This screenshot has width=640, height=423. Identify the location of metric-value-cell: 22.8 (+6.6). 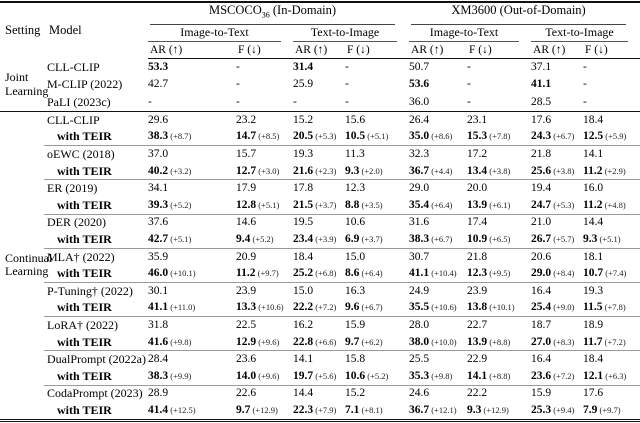
(319, 342).